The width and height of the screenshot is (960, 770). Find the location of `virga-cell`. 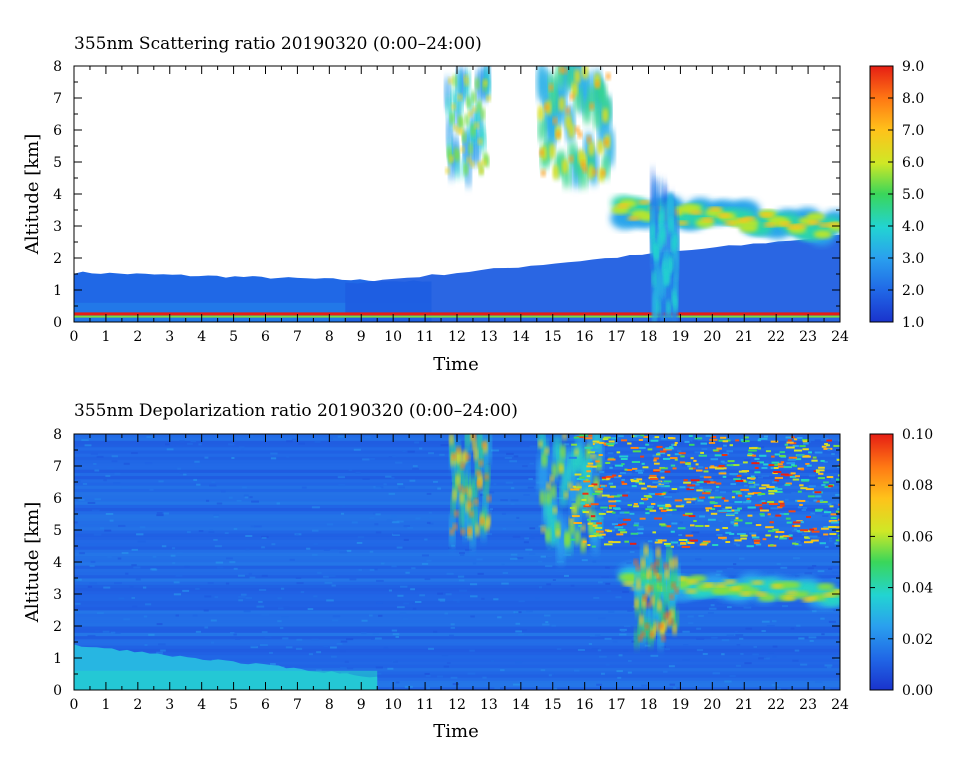

virga-cell is located at coordinates (652, 233).